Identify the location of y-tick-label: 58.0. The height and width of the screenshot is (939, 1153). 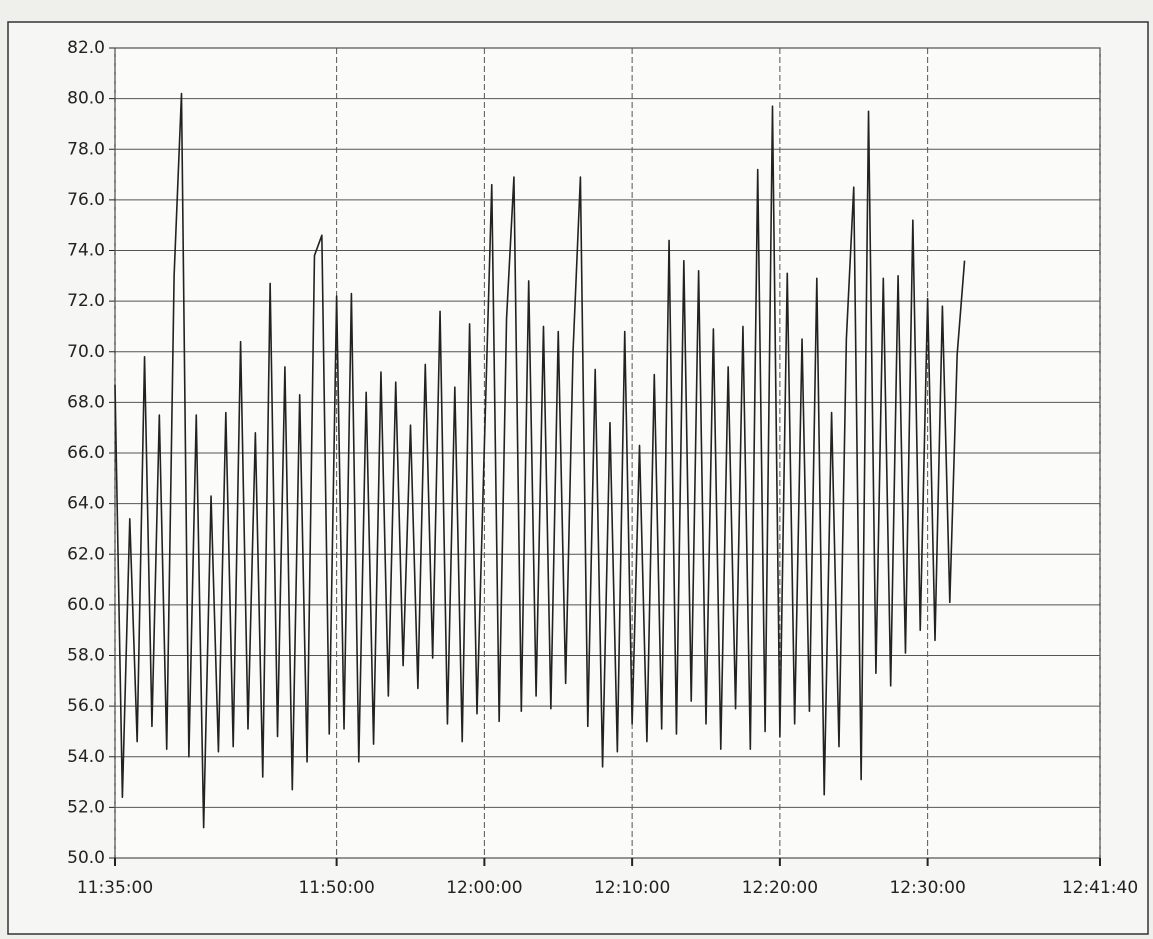
(86, 656).